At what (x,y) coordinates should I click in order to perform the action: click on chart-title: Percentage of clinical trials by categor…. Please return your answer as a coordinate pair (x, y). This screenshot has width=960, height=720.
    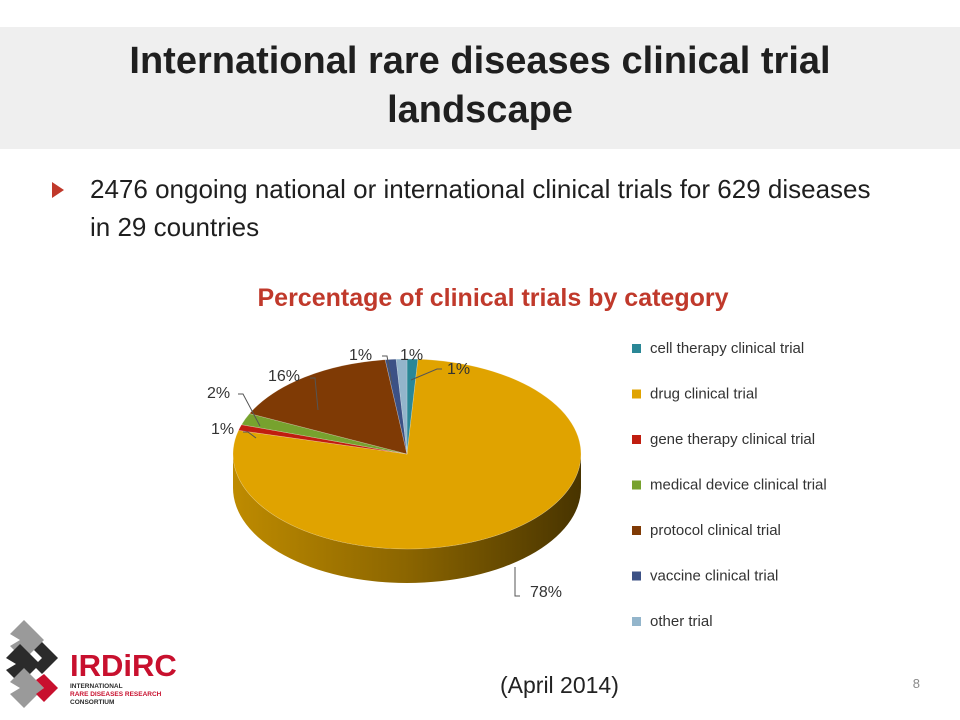
    Looking at the image, I should click on (492, 298).